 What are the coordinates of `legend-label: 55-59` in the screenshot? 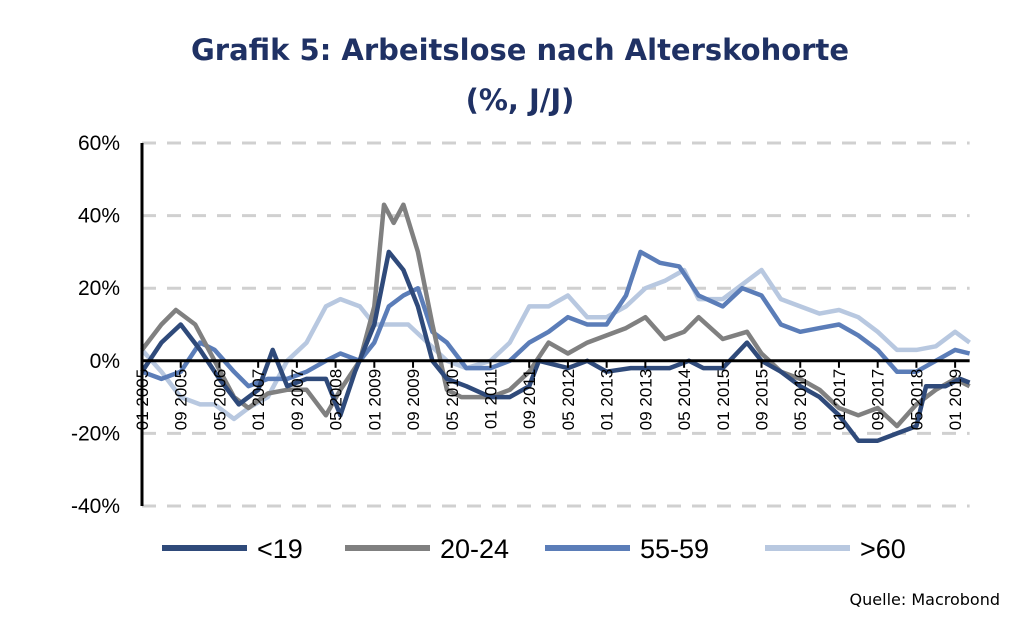 It's located at (674, 549).